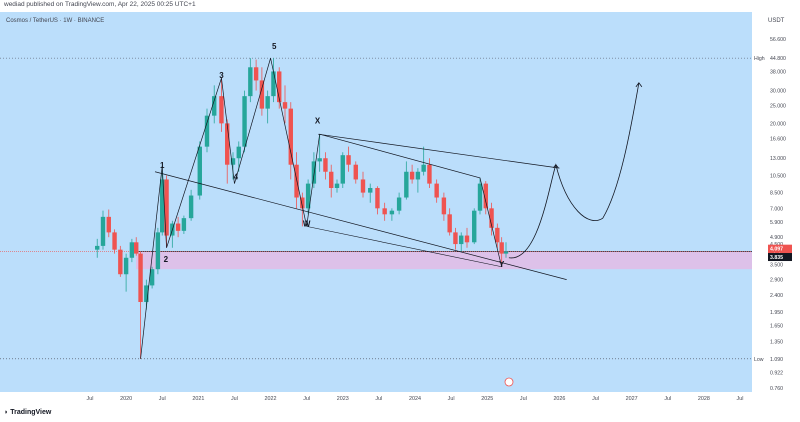 The image size is (800, 422). Describe the element at coordinates (166, 259) in the screenshot. I see `wave-label-2: 2` at that location.